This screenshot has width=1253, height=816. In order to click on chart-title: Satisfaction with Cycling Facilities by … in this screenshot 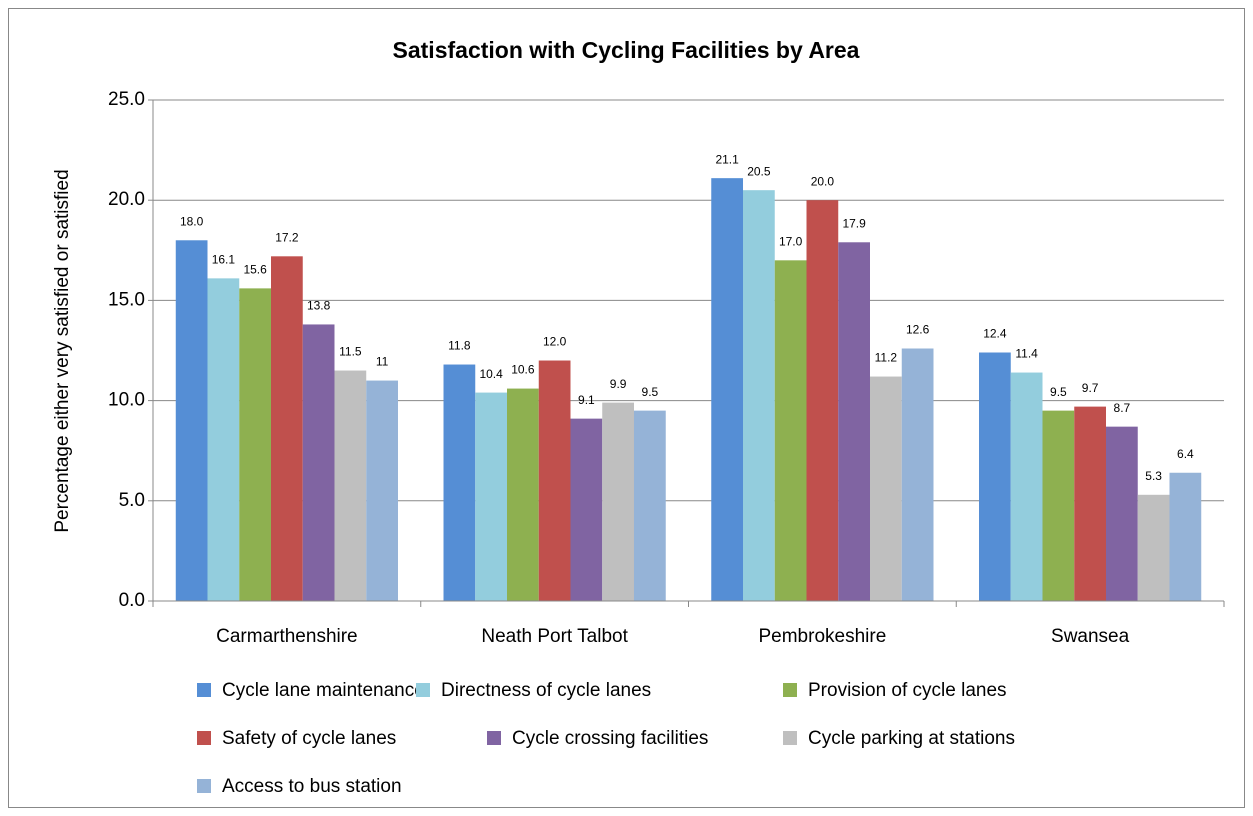, I will do `click(626, 50)`.